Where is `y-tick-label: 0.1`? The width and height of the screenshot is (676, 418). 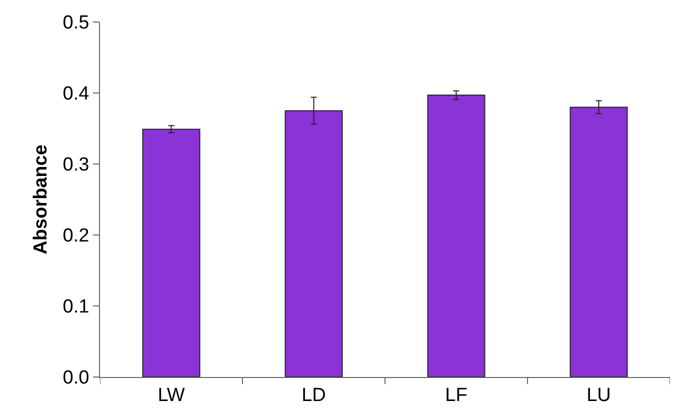 y-tick-label: 0.1 is located at coordinates (76, 307).